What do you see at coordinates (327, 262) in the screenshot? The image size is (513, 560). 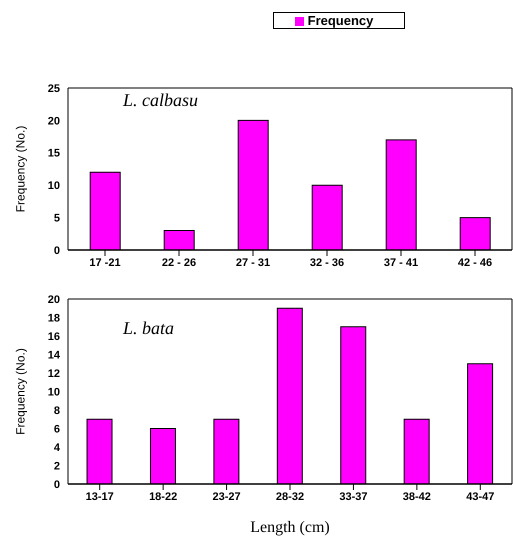 I see `x-tick-label: 32 - 36` at bounding box center [327, 262].